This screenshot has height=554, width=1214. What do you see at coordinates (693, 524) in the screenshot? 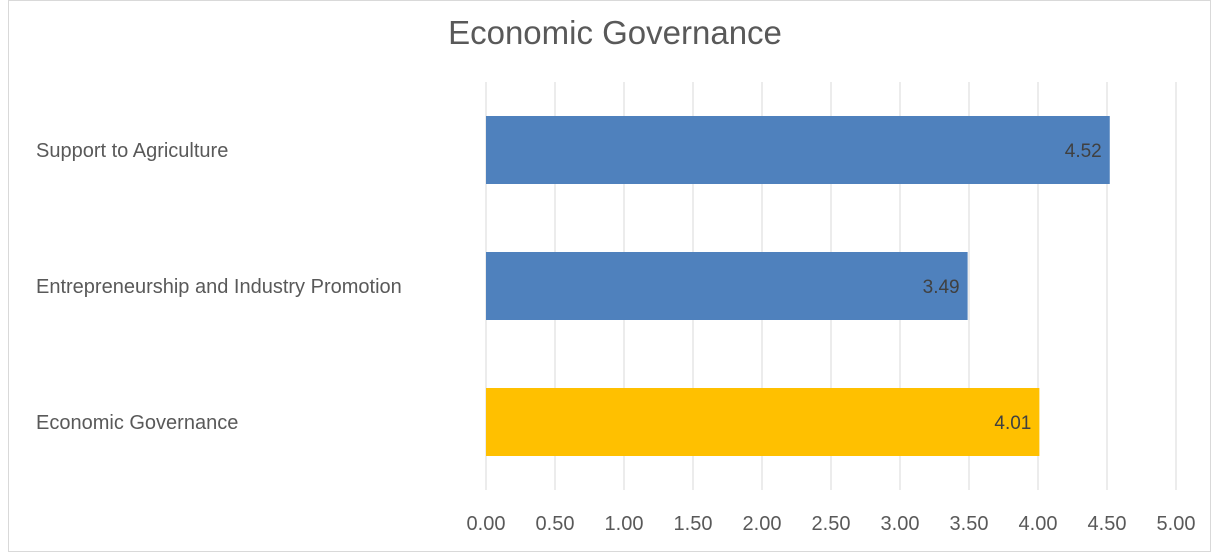
I see `x-tick-label: 1.50` at bounding box center [693, 524].